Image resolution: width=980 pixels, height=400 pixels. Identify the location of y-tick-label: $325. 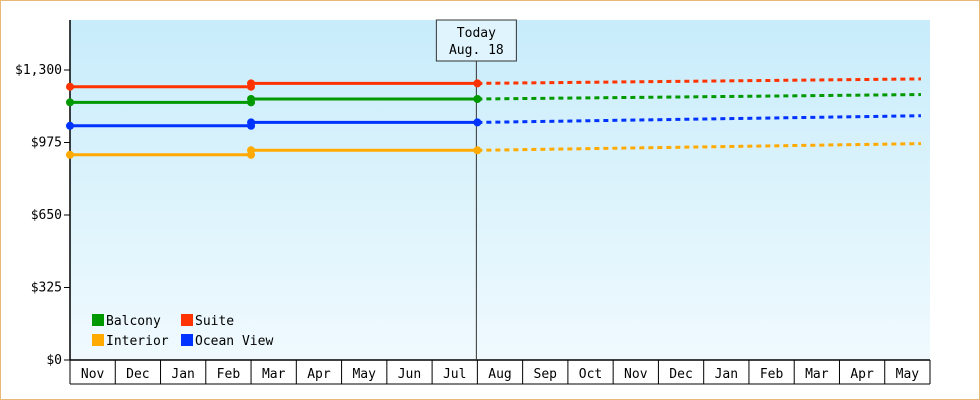
(46, 288).